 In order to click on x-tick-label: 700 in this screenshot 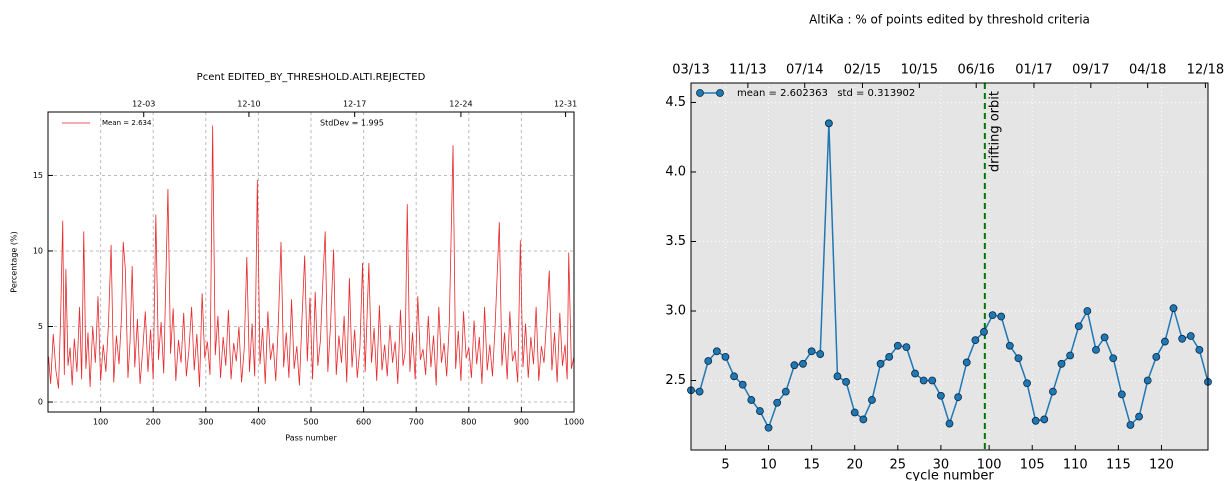, I will do `click(416, 422)`.